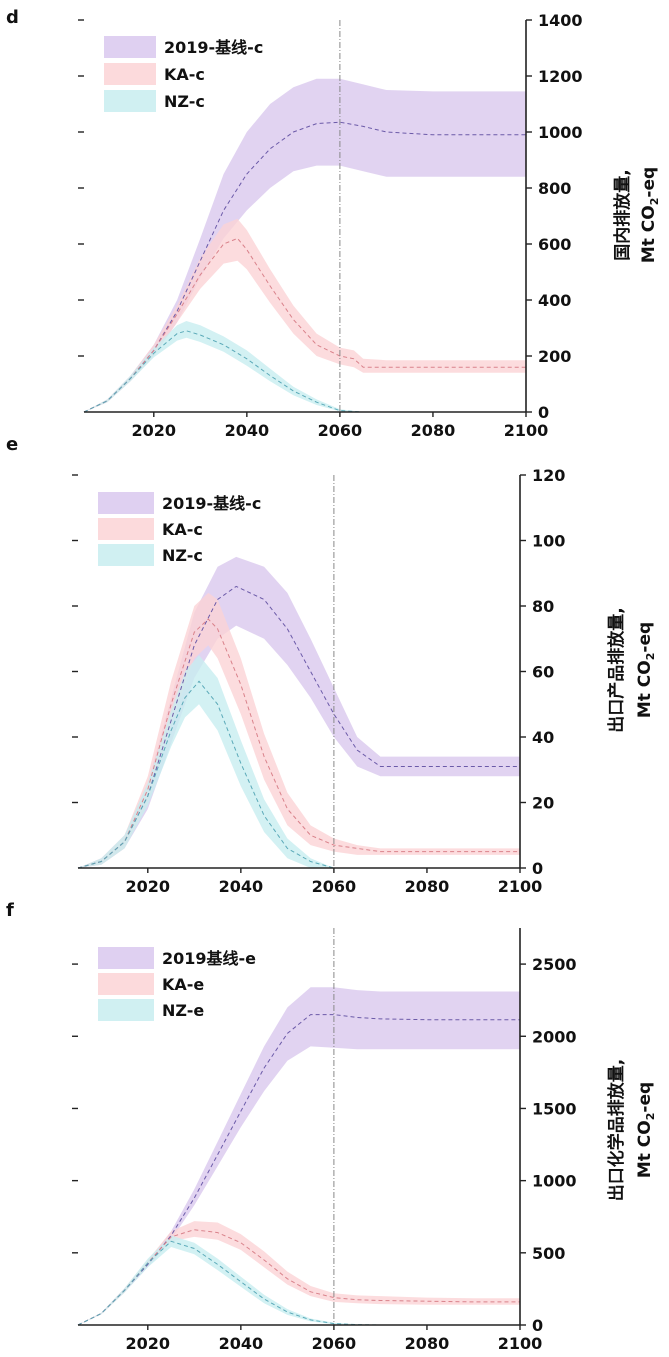  I want to click on y-tick-label: 400, so click(554, 300).